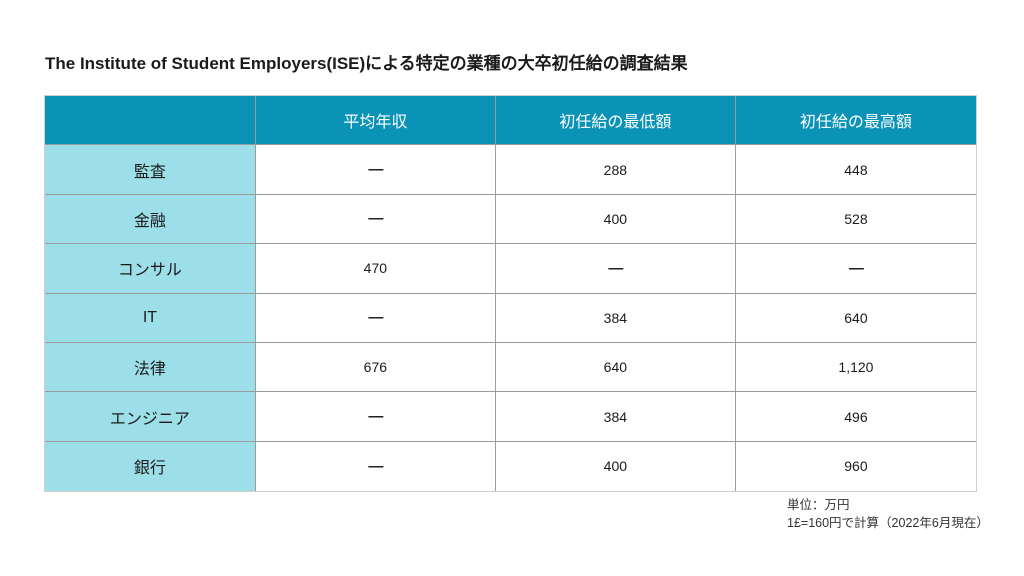 This screenshot has width=1024, height=576. Describe the element at coordinates (855, 121) in the screenshot. I see `col-header-max-starting-salary: 初任給の最高額` at that location.